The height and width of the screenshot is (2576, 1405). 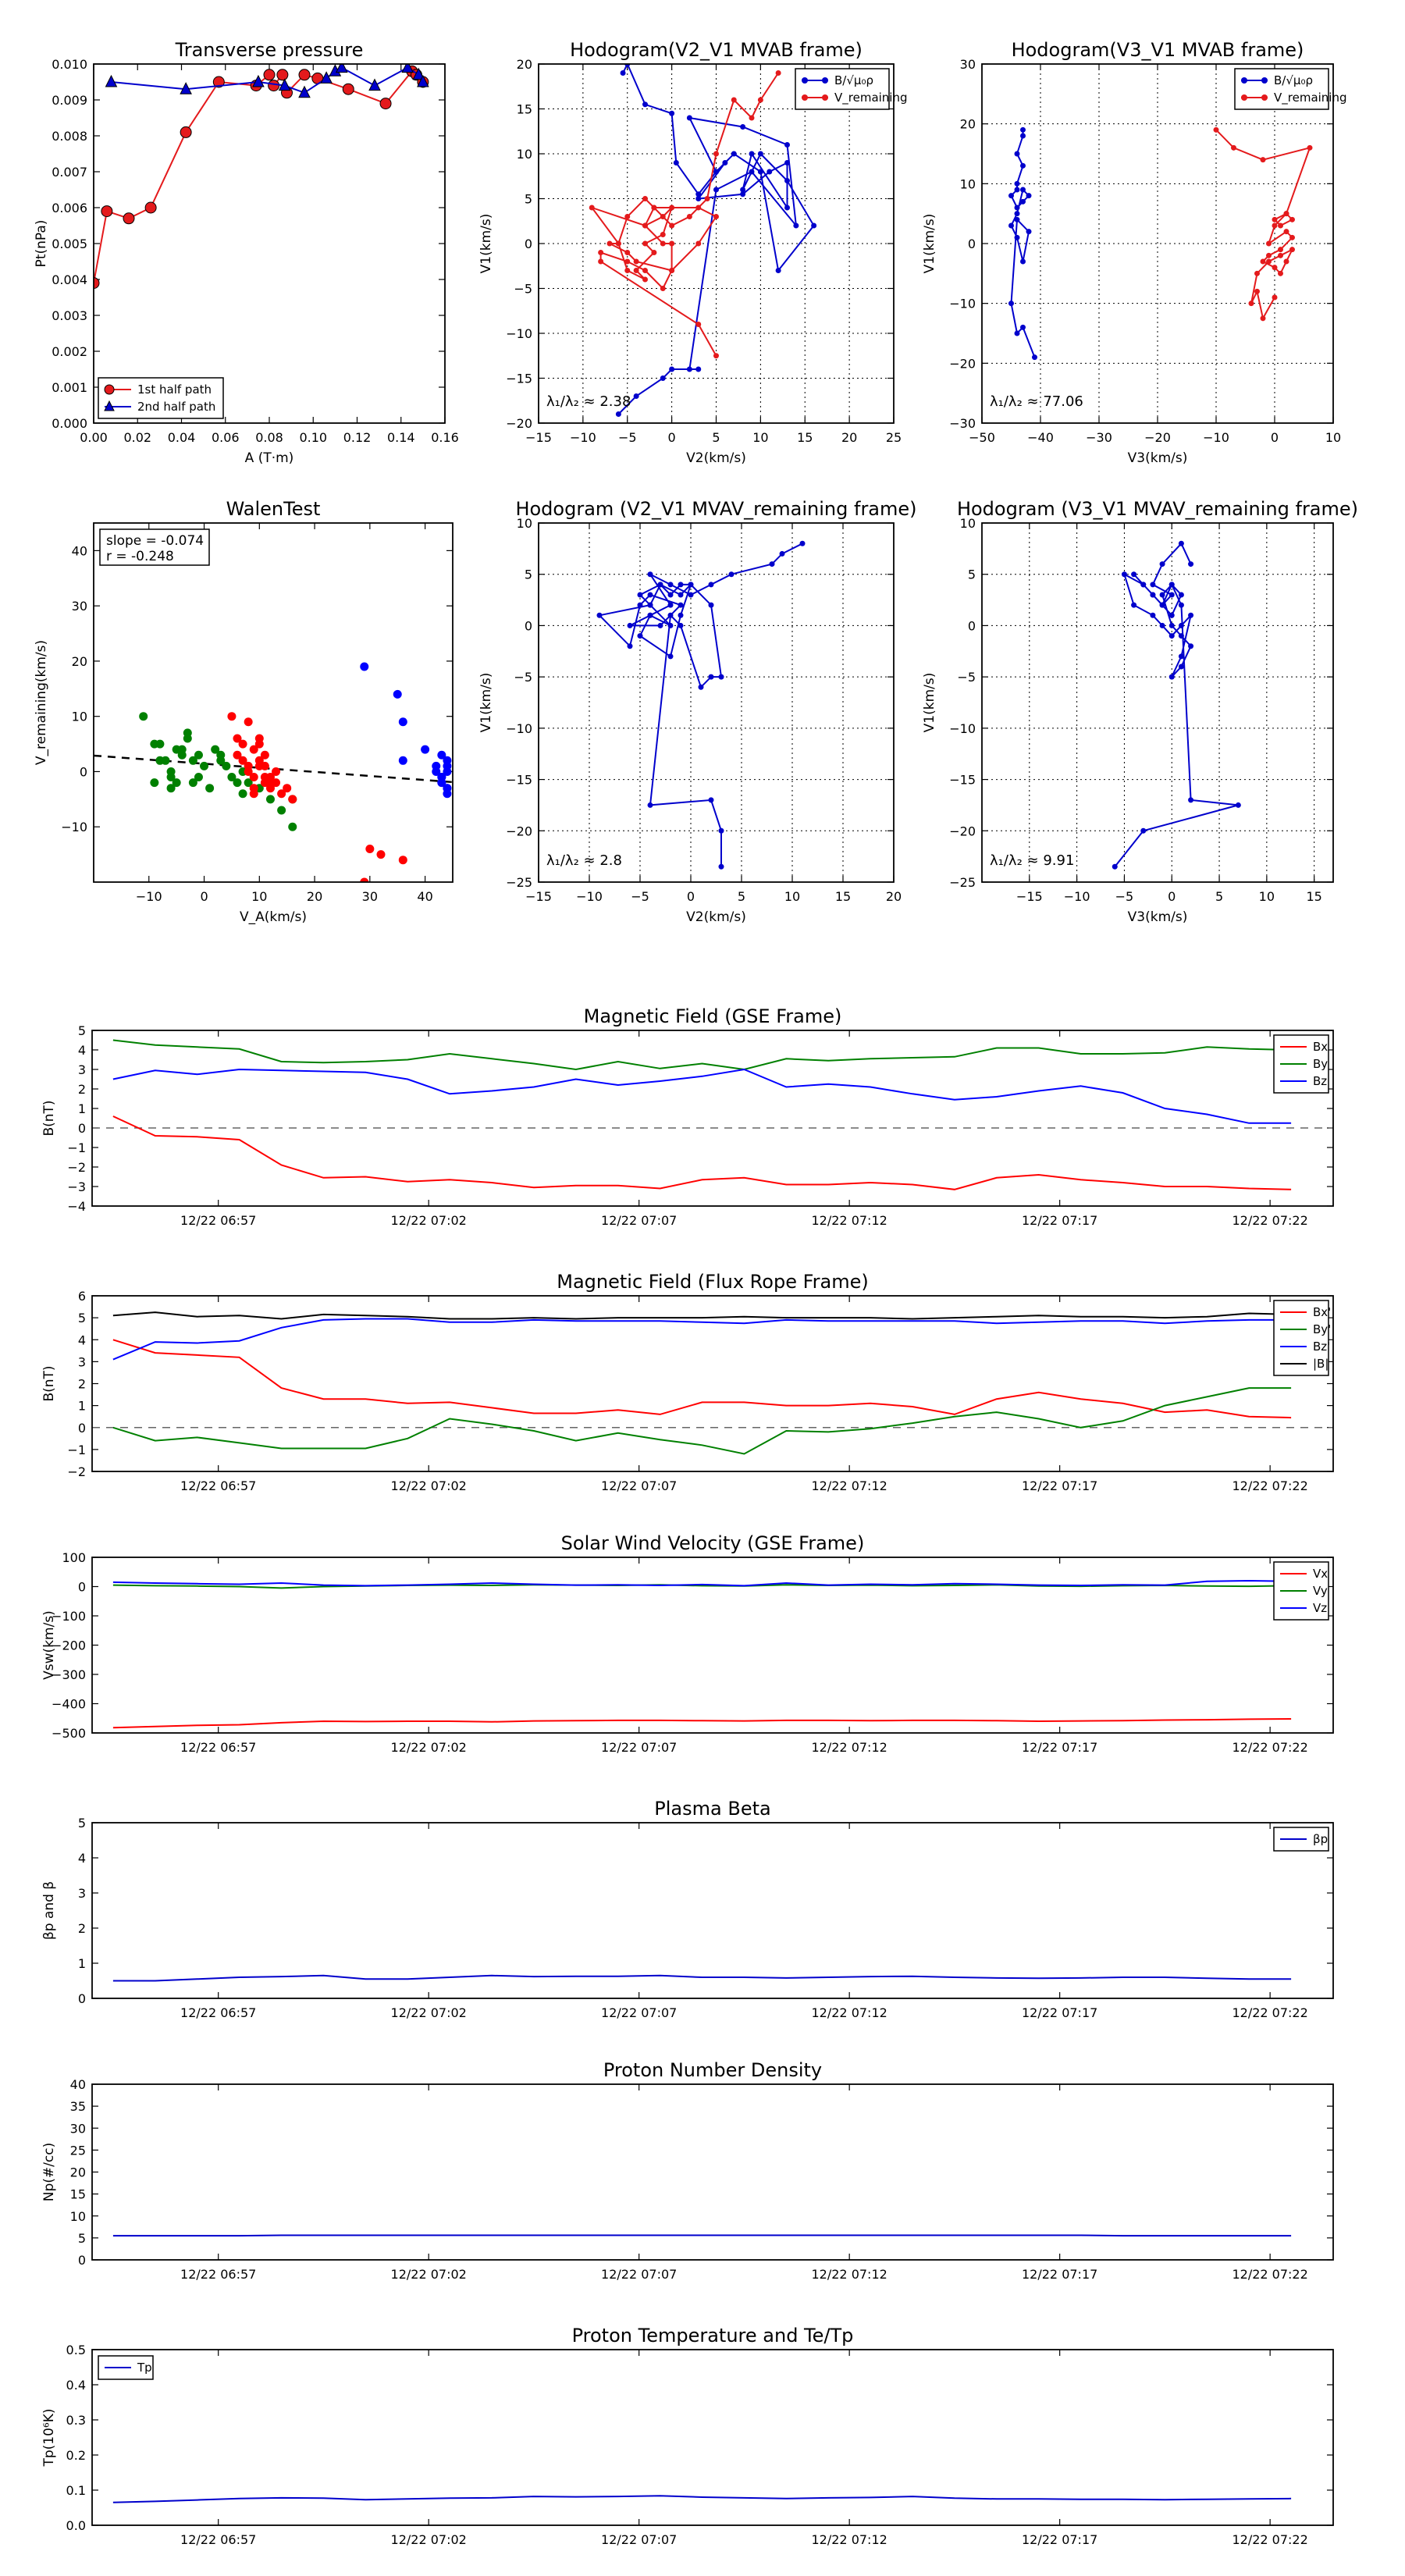 I want to click on y-tick-label: 0.0, so click(x=76, y=2525).